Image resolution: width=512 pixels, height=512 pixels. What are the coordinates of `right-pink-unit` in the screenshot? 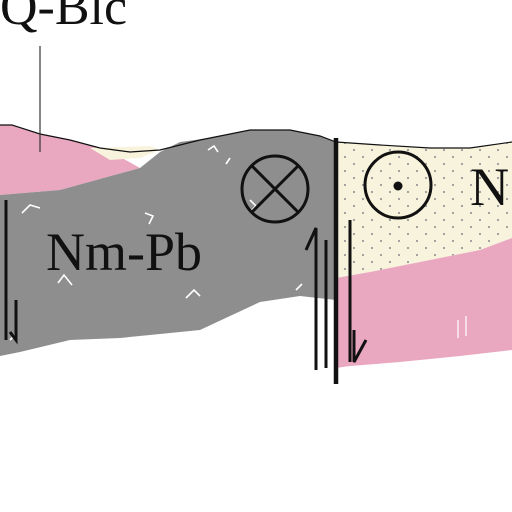 It's located at (424, 303).